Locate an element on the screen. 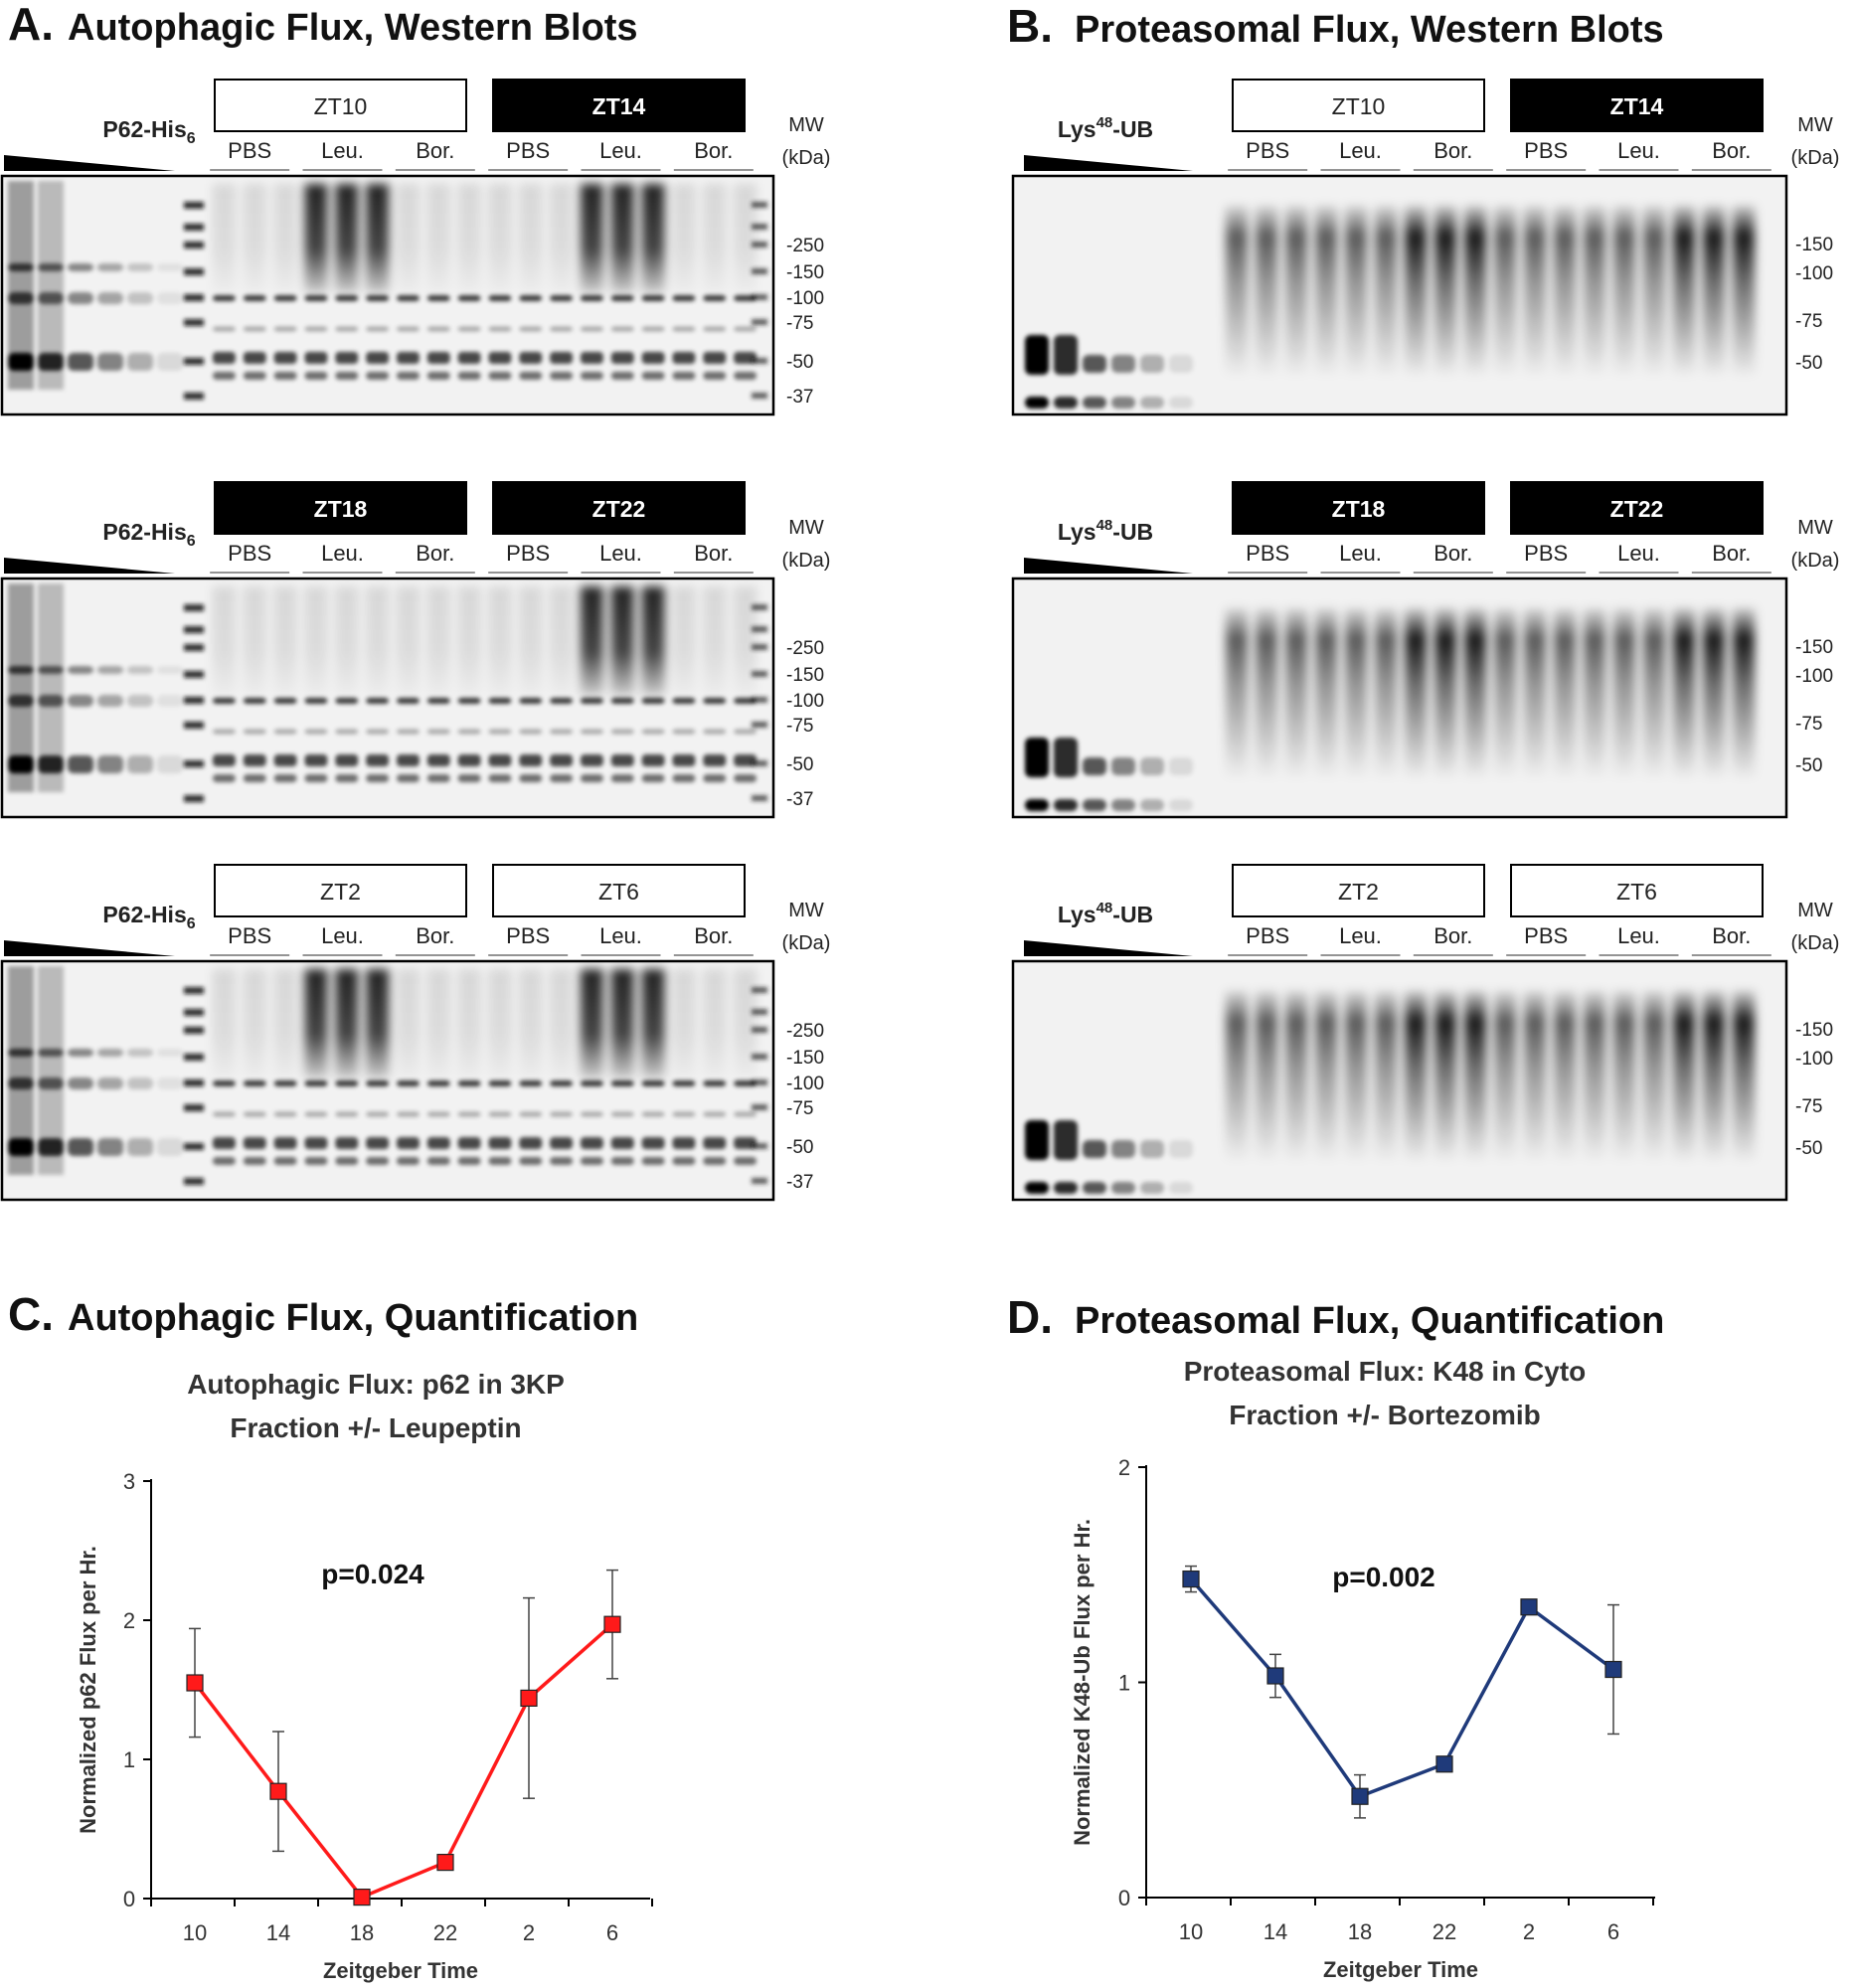 The width and height of the screenshot is (1854, 1988). y-tick-label: 0 is located at coordinates (129, 1899).